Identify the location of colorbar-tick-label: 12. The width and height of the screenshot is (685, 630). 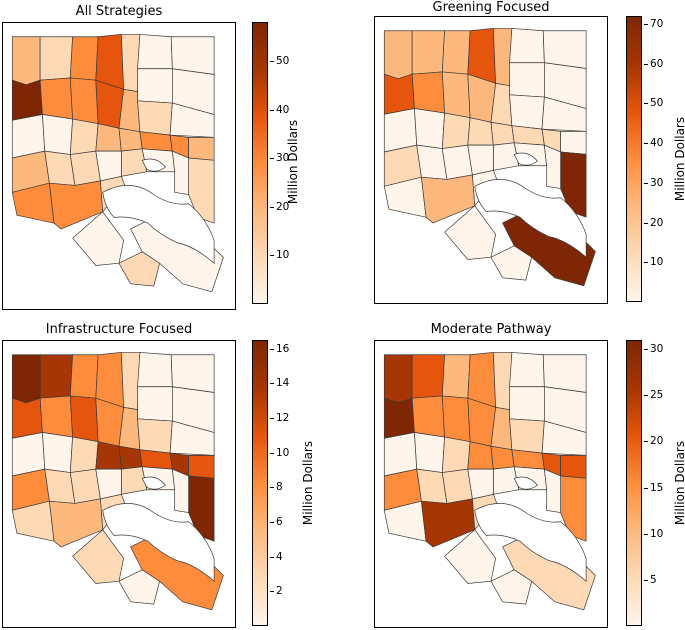
(279, 418).